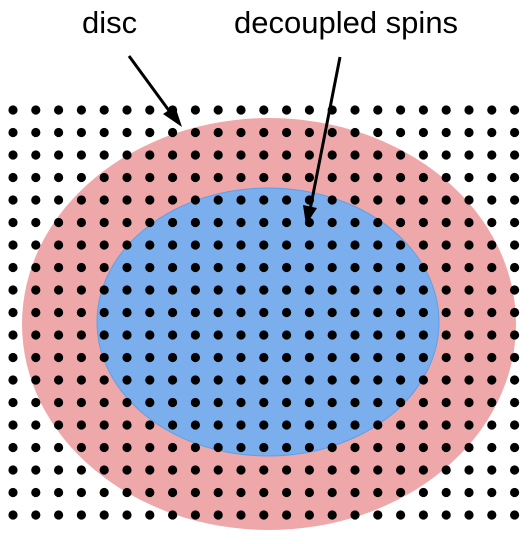  I want to click on decoupled-spins-arrow, so click(322, 140).